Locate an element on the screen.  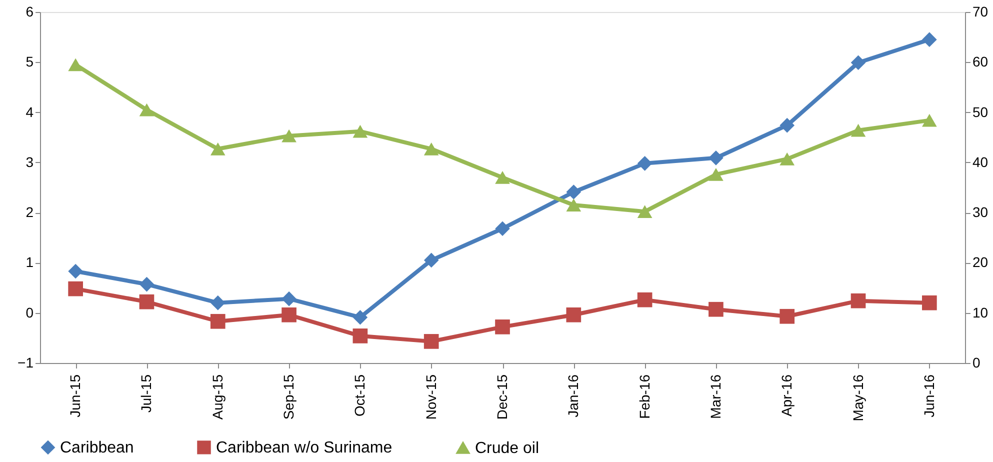
x-tick-label: May-16 is located at coordinates (858, 398).